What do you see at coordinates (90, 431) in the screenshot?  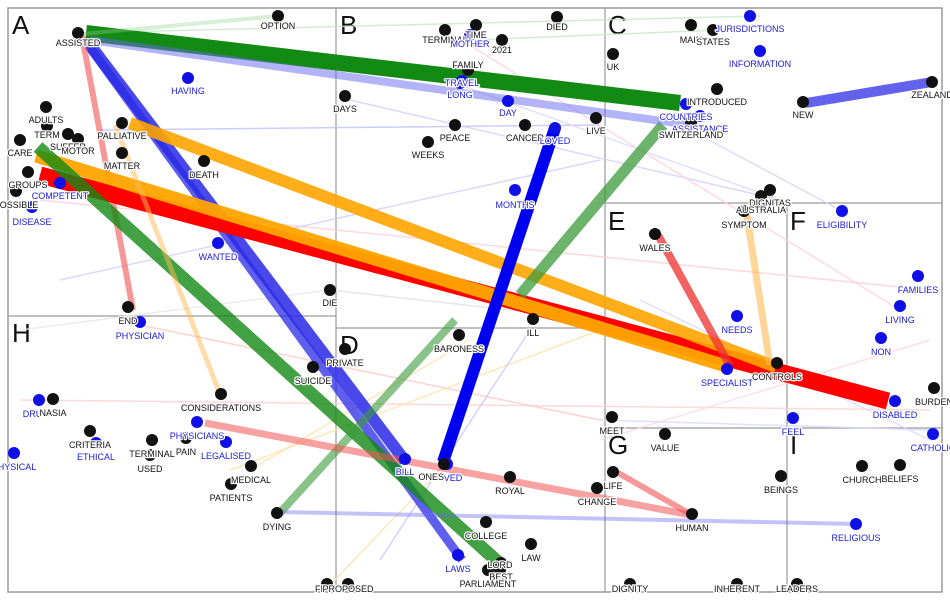 I see `node-criteria` at bounding box center [90, 431].